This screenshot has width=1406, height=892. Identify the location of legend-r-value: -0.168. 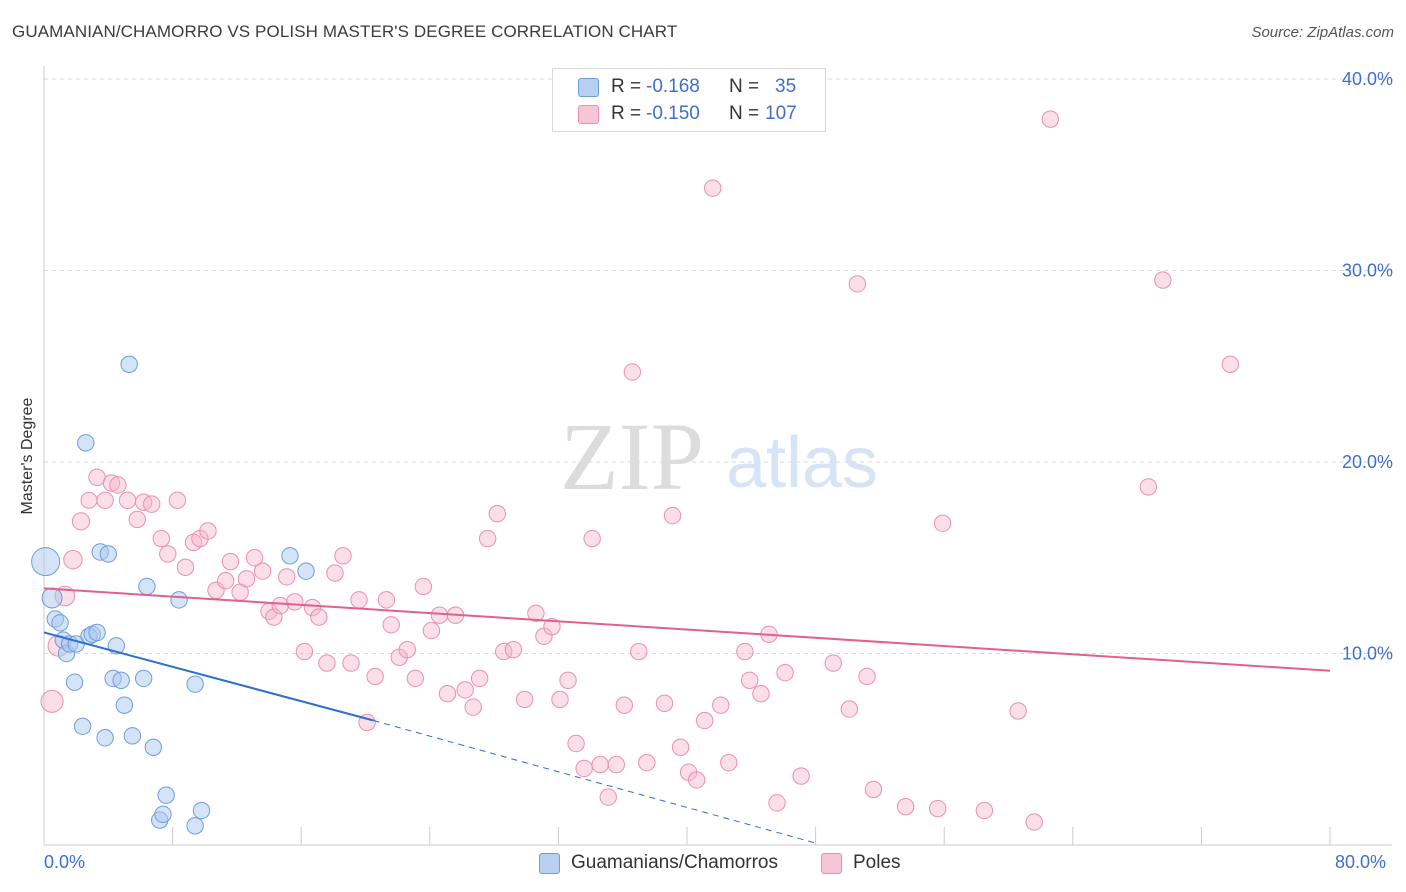
(673, 86).